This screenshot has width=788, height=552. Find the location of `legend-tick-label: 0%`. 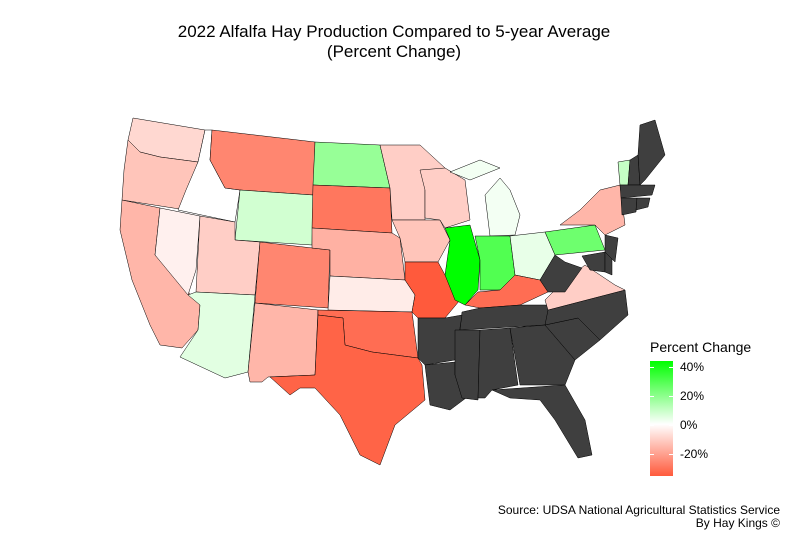

legend-tick-label: 0% is located at coordinates (689, 425).